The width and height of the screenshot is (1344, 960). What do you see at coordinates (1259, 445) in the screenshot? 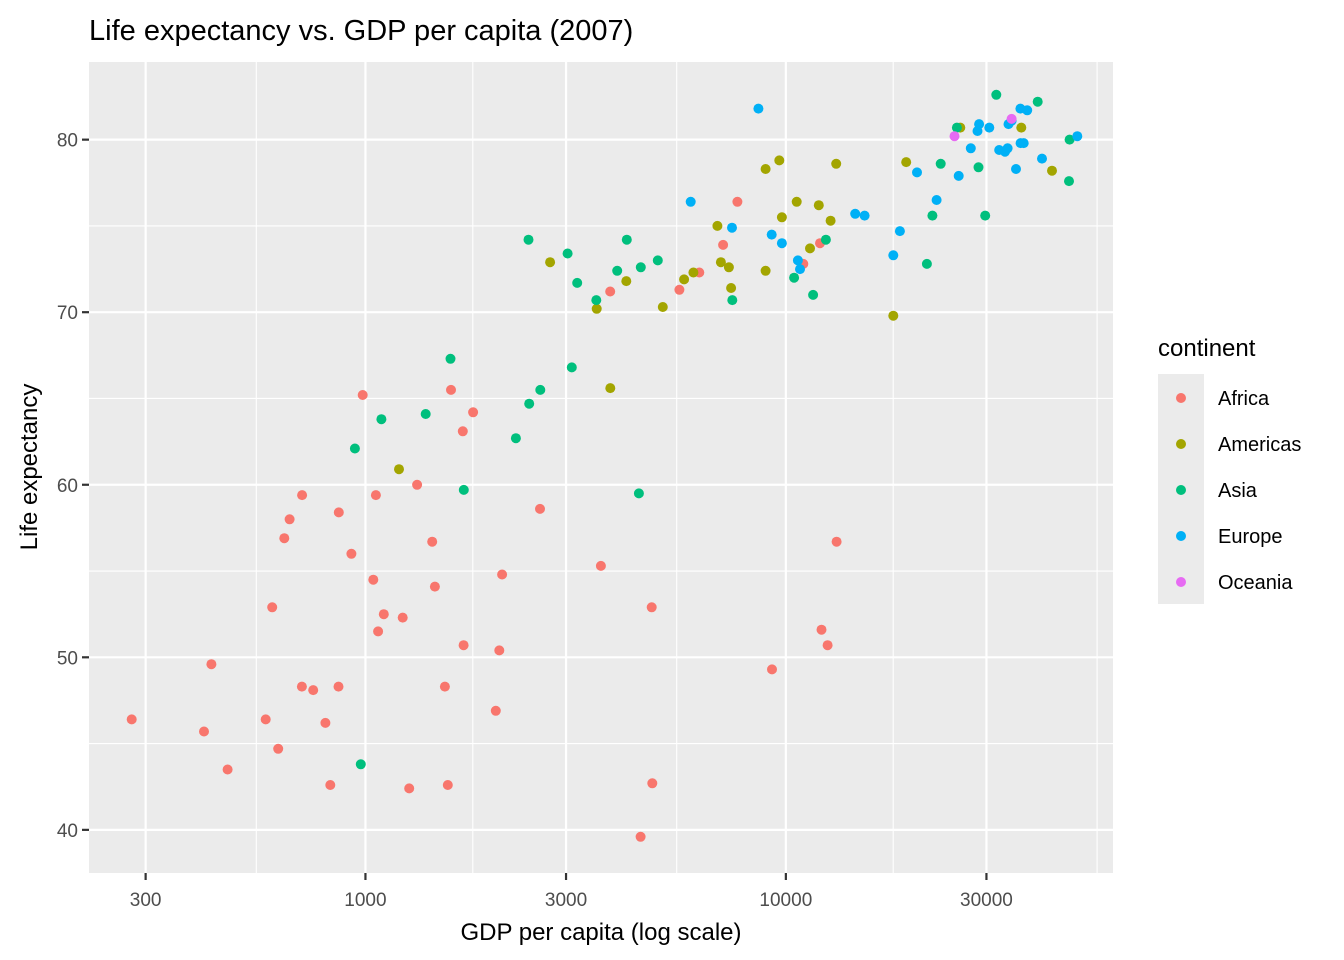
I see `legend-label-americas: Americas` at bounding box center [1259, 445].